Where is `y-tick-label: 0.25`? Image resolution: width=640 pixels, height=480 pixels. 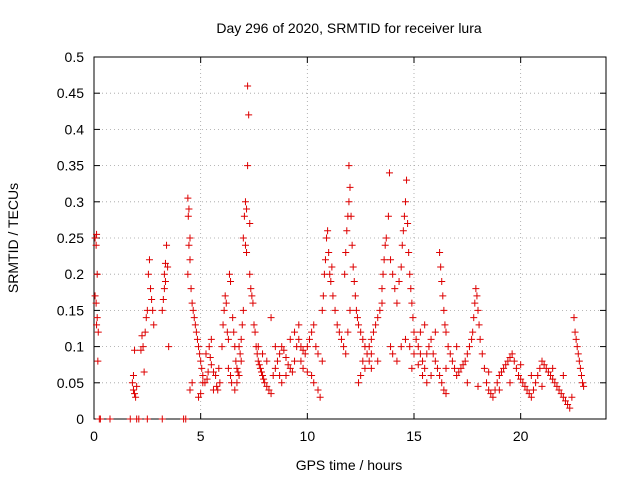 y-tick-label: 0.25 is located at coordinates (70, 238).